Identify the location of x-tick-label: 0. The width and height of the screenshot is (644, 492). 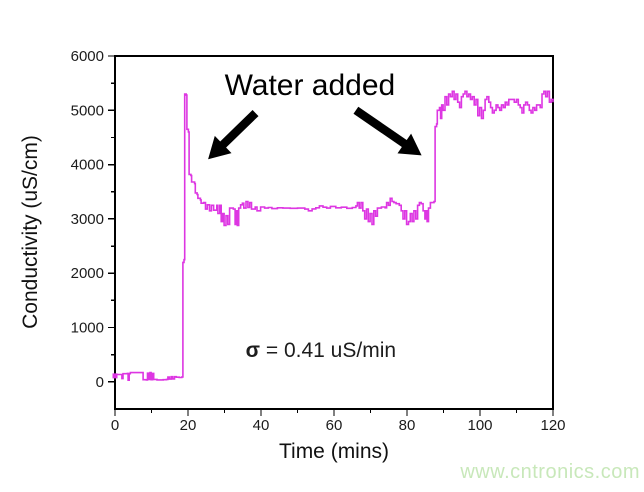
(115, 425).